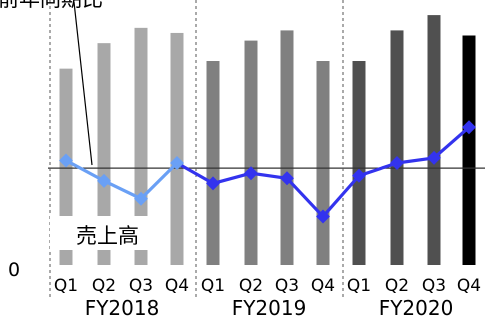 The image size is (485, 320). What do you see at coordinates (416, 308) in the screenshot?
I see `group-label-FY2020: FY2020` at bounding box center [416, 308].